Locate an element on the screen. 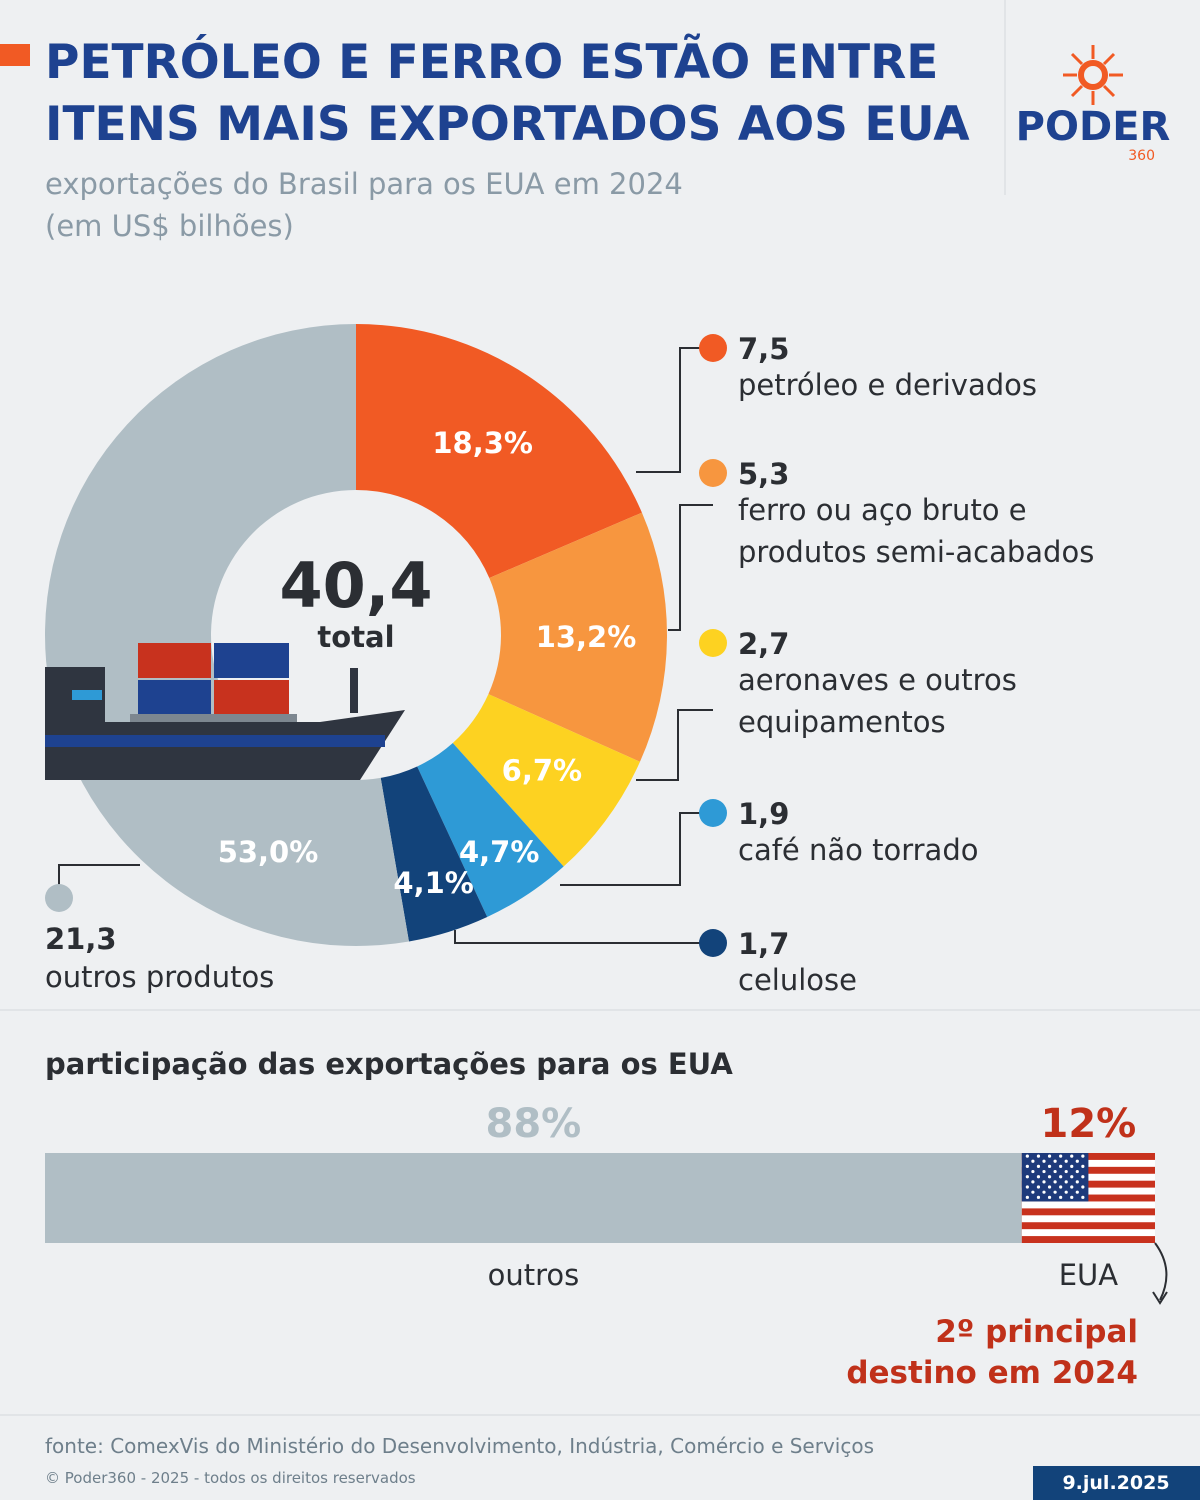 This screenshot has width=1200, height=1500. date-box is located at coordinates (1116, 1483).